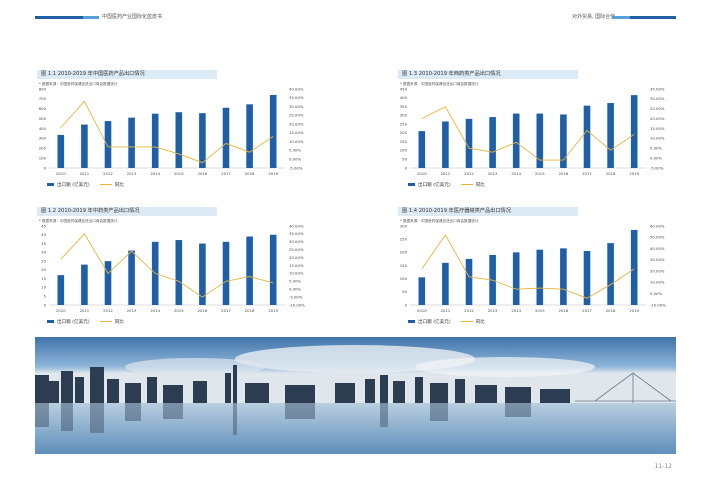 The image size is (710, 481). What do you see at coordinates (404, 141) in the screenshot?
I see `y-left-tick-label: 150` at bounding box center [404, 141].